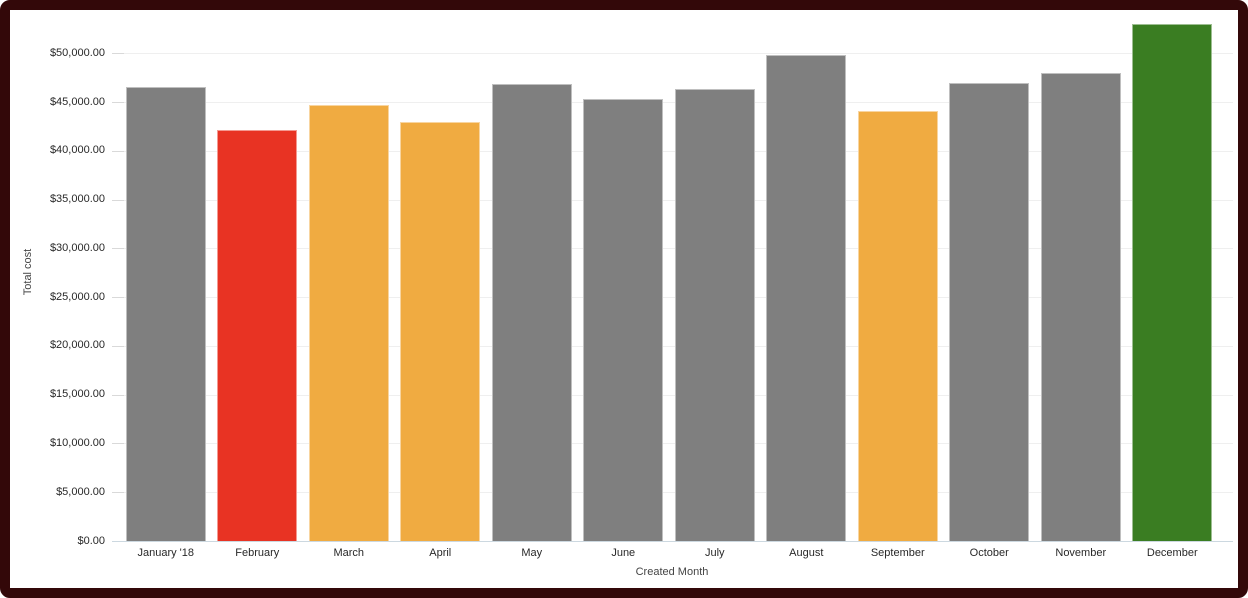  Describe the element at coordinates (77, 296) in the screenshot. I see `y-tick-label: $25,000.00` at that location.